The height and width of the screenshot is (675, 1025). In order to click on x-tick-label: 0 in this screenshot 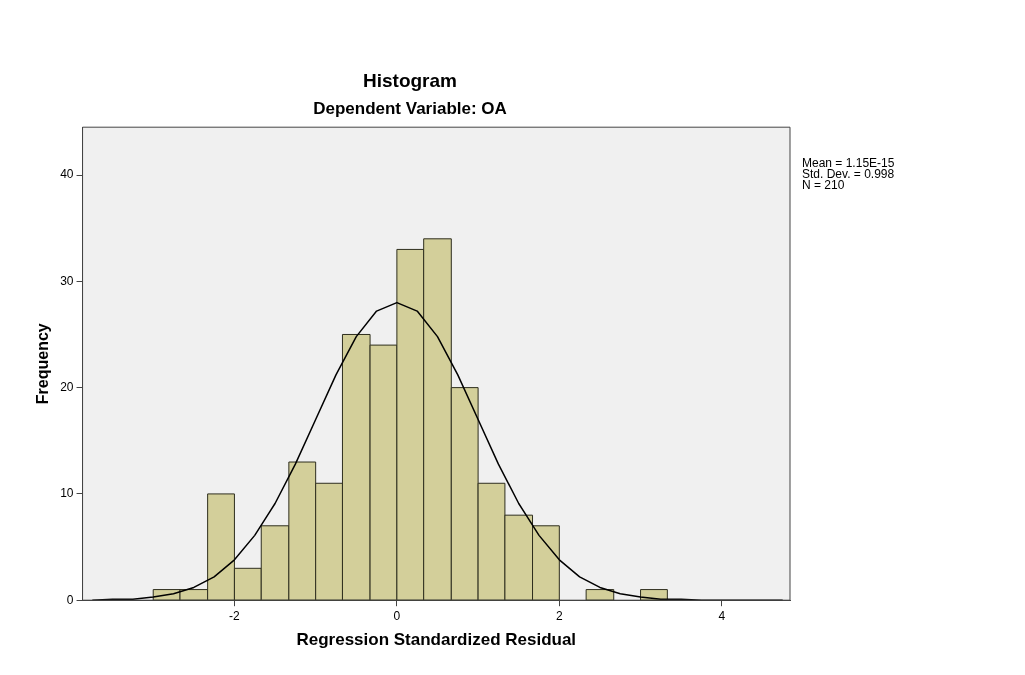, I will do `click(397, 615)`.